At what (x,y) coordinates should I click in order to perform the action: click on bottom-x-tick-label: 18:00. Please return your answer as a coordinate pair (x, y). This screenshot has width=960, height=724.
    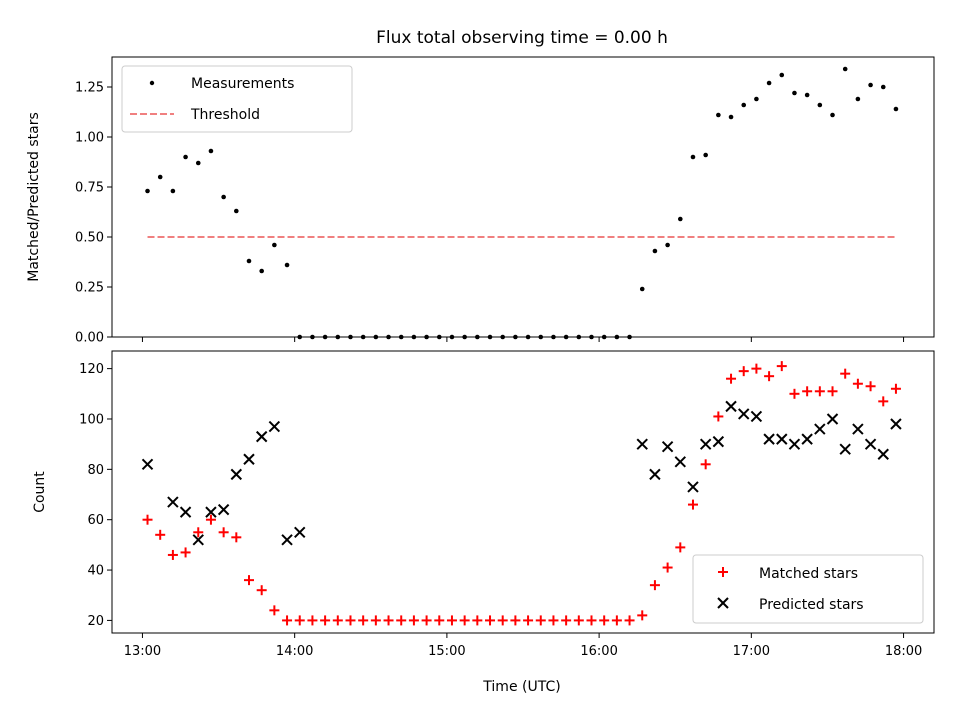
    Looking at the image, I should click on (903, 651).